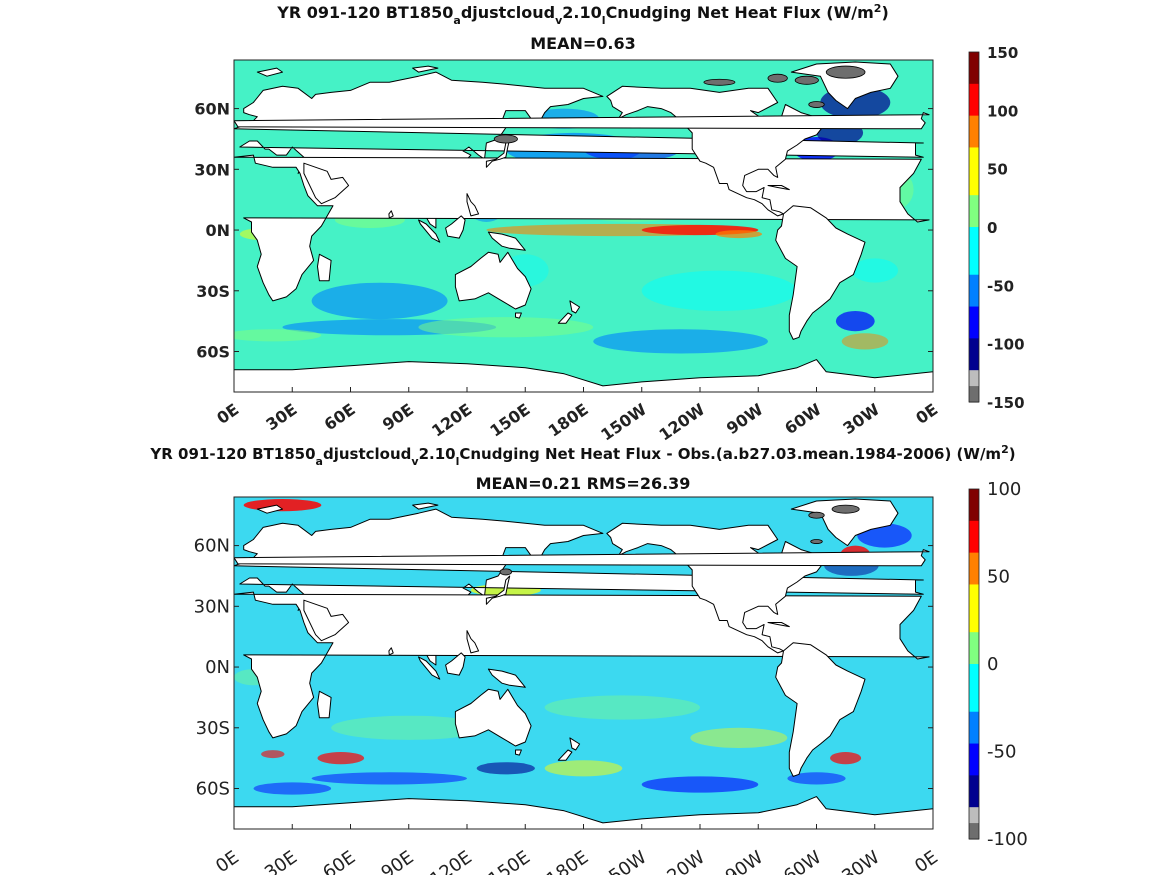  I want to click on x-tick-label: 60W, so click(803, 861).